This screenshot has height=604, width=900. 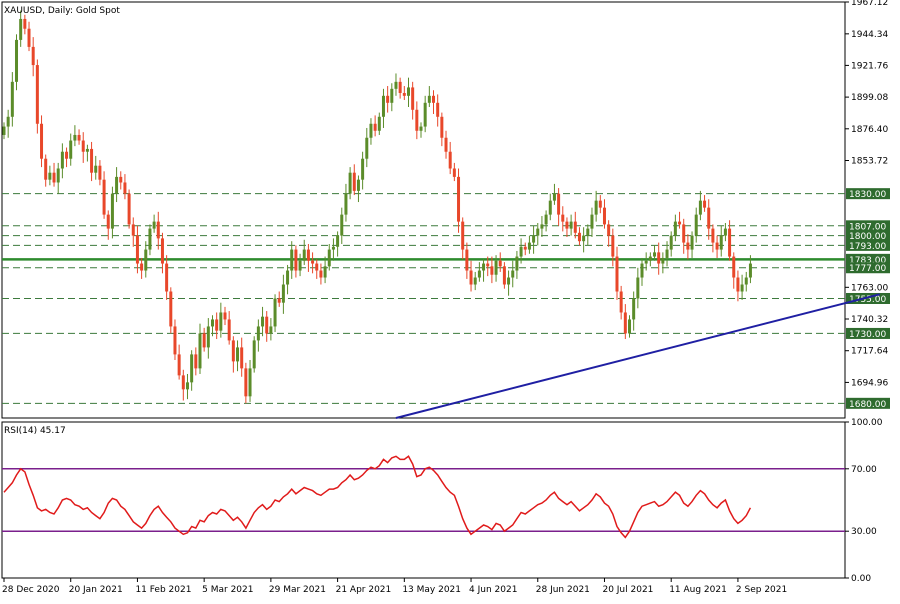 What do you see at coordinates (431, 590) in the screenshot?
I see `x-tick-label: 13 May 2021` at bounding box center [431, 590].